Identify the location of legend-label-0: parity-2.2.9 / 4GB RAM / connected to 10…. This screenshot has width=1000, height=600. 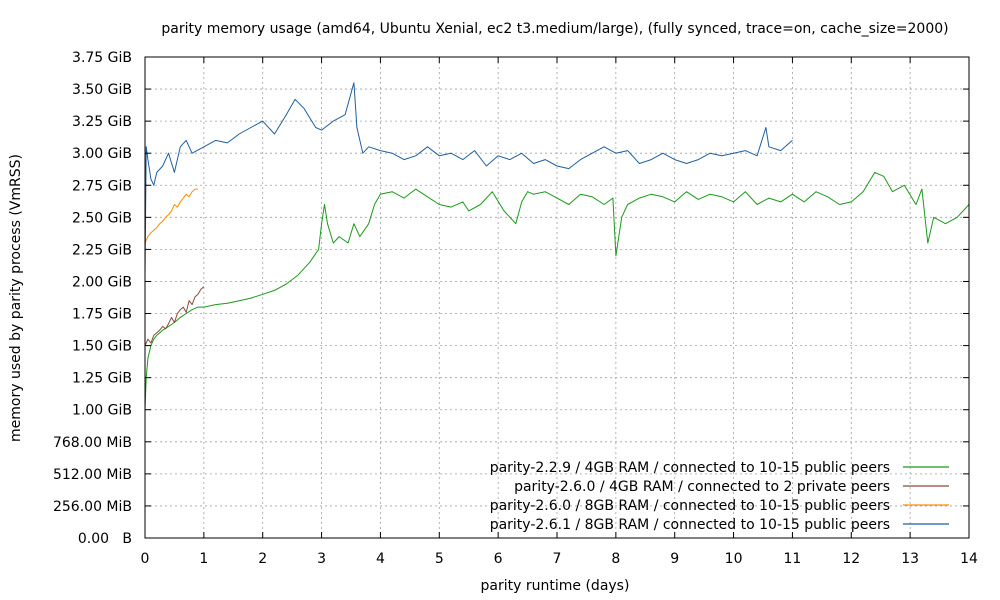
(690, 468).